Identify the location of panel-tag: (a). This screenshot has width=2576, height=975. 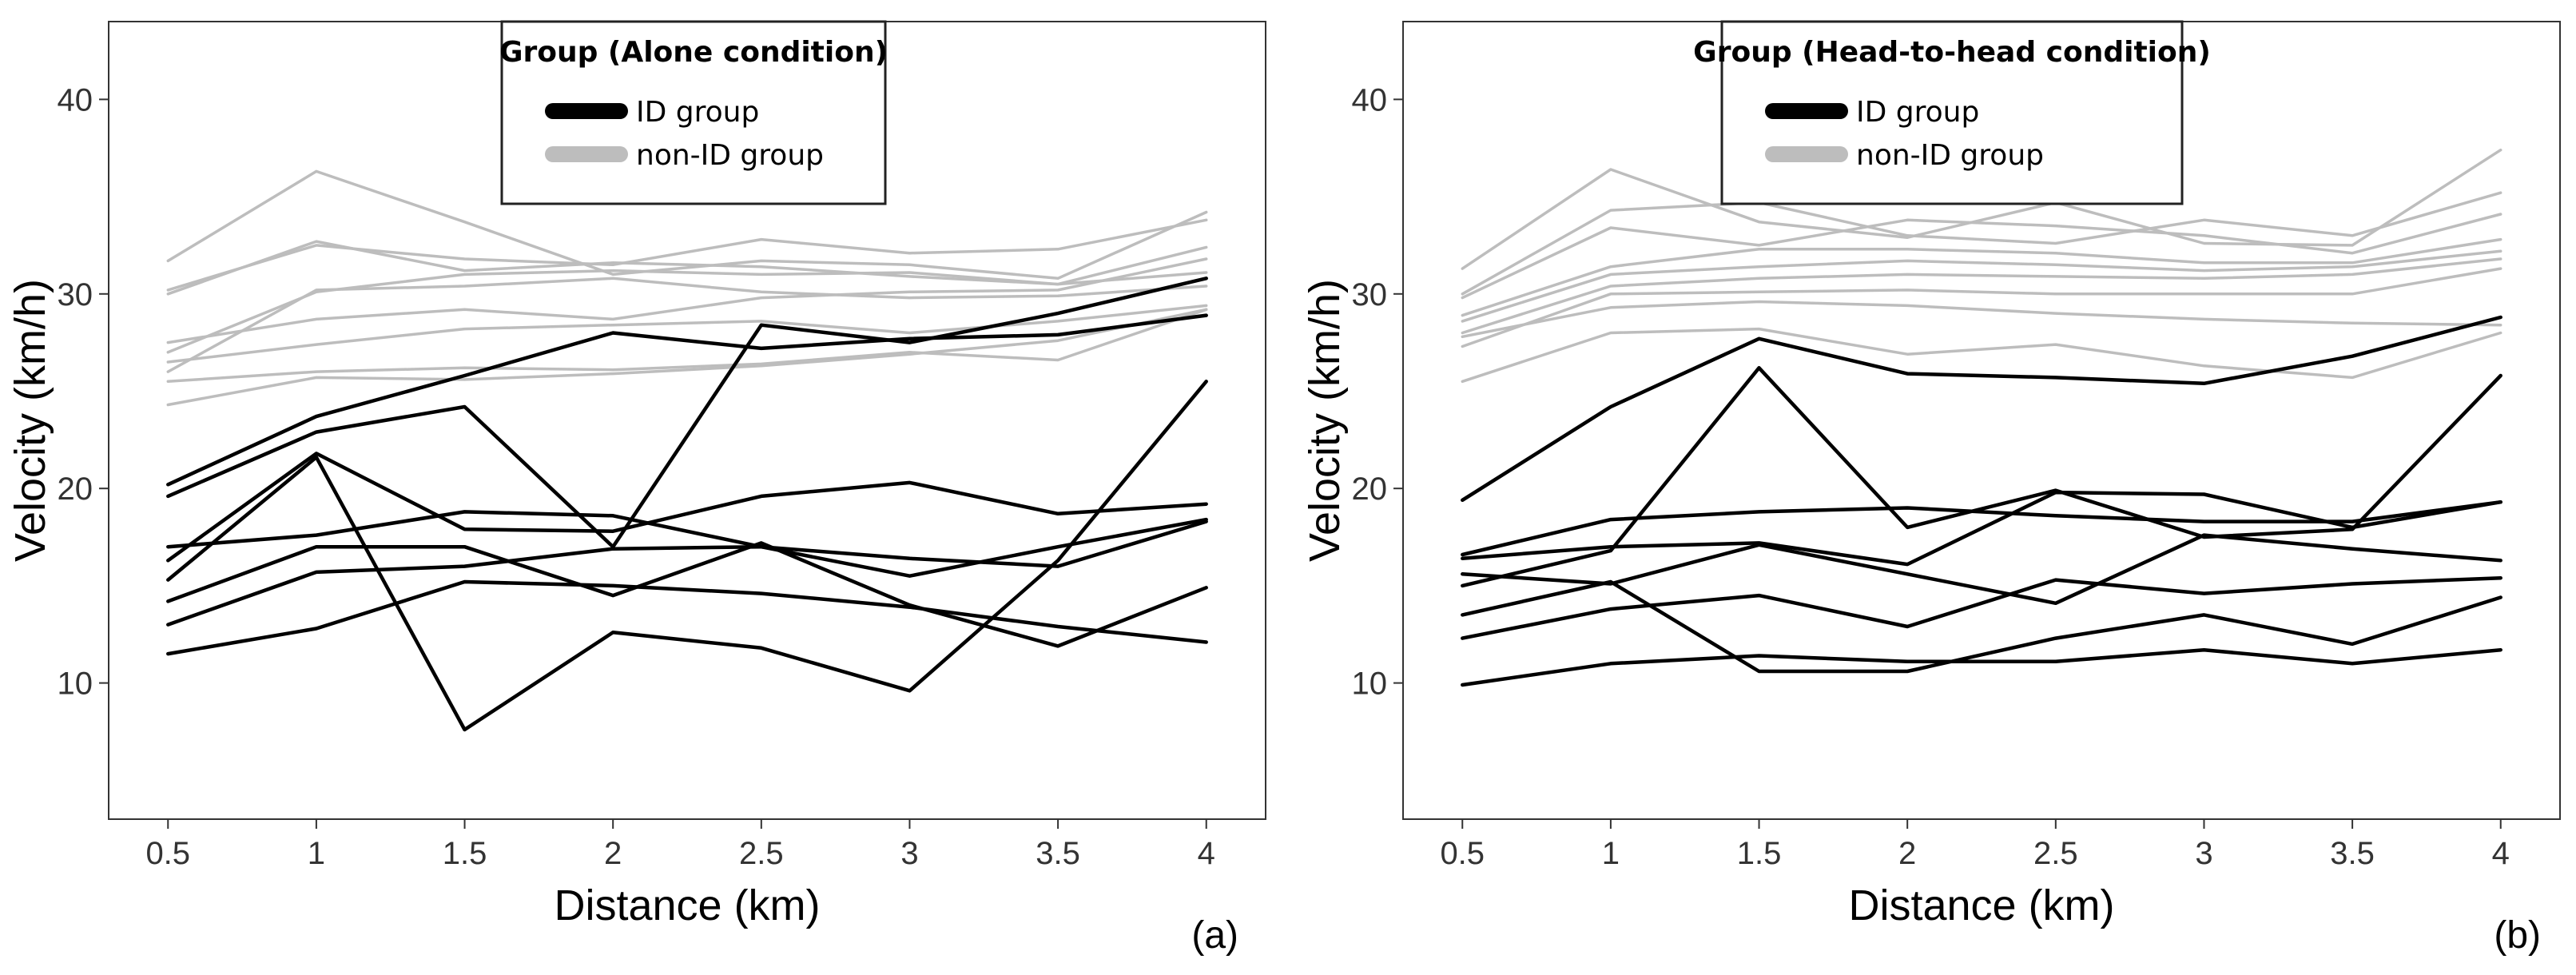
(1214, 936).